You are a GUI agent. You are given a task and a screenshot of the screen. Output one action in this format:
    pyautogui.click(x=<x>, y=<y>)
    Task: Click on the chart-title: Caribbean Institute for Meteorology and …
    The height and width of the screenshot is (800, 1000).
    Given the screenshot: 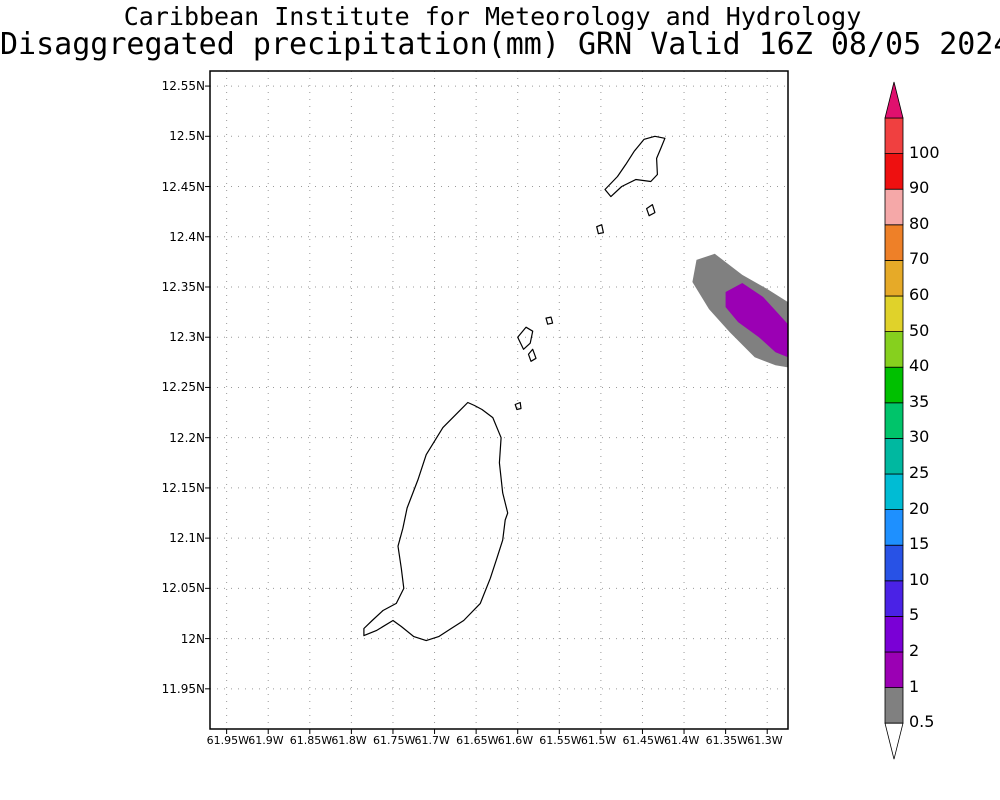 What is the action you would take?
    pyautogui.click(x=492, y=16)
    